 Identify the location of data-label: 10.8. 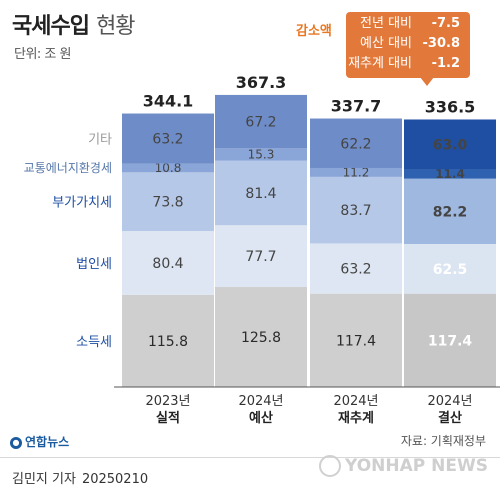
(168, 168).